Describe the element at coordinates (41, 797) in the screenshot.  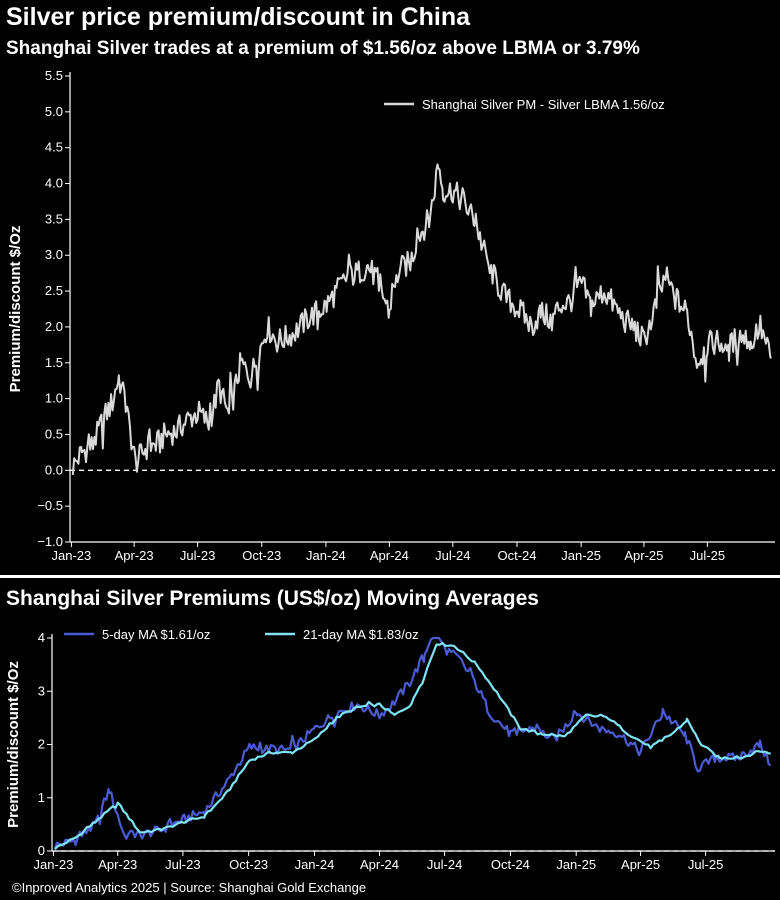
I see `y-tick-label: 1` at that location.